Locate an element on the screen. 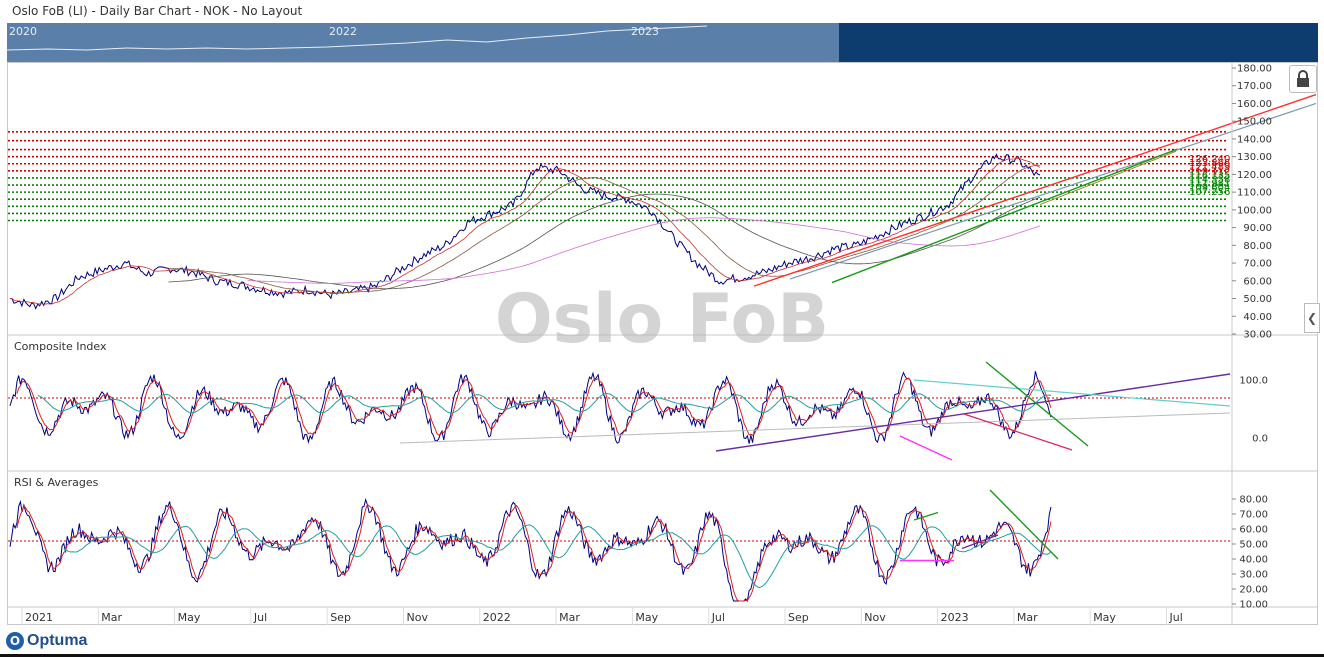  price-axis-tick-label: 30.00 is located at coordinates (1257, 335).